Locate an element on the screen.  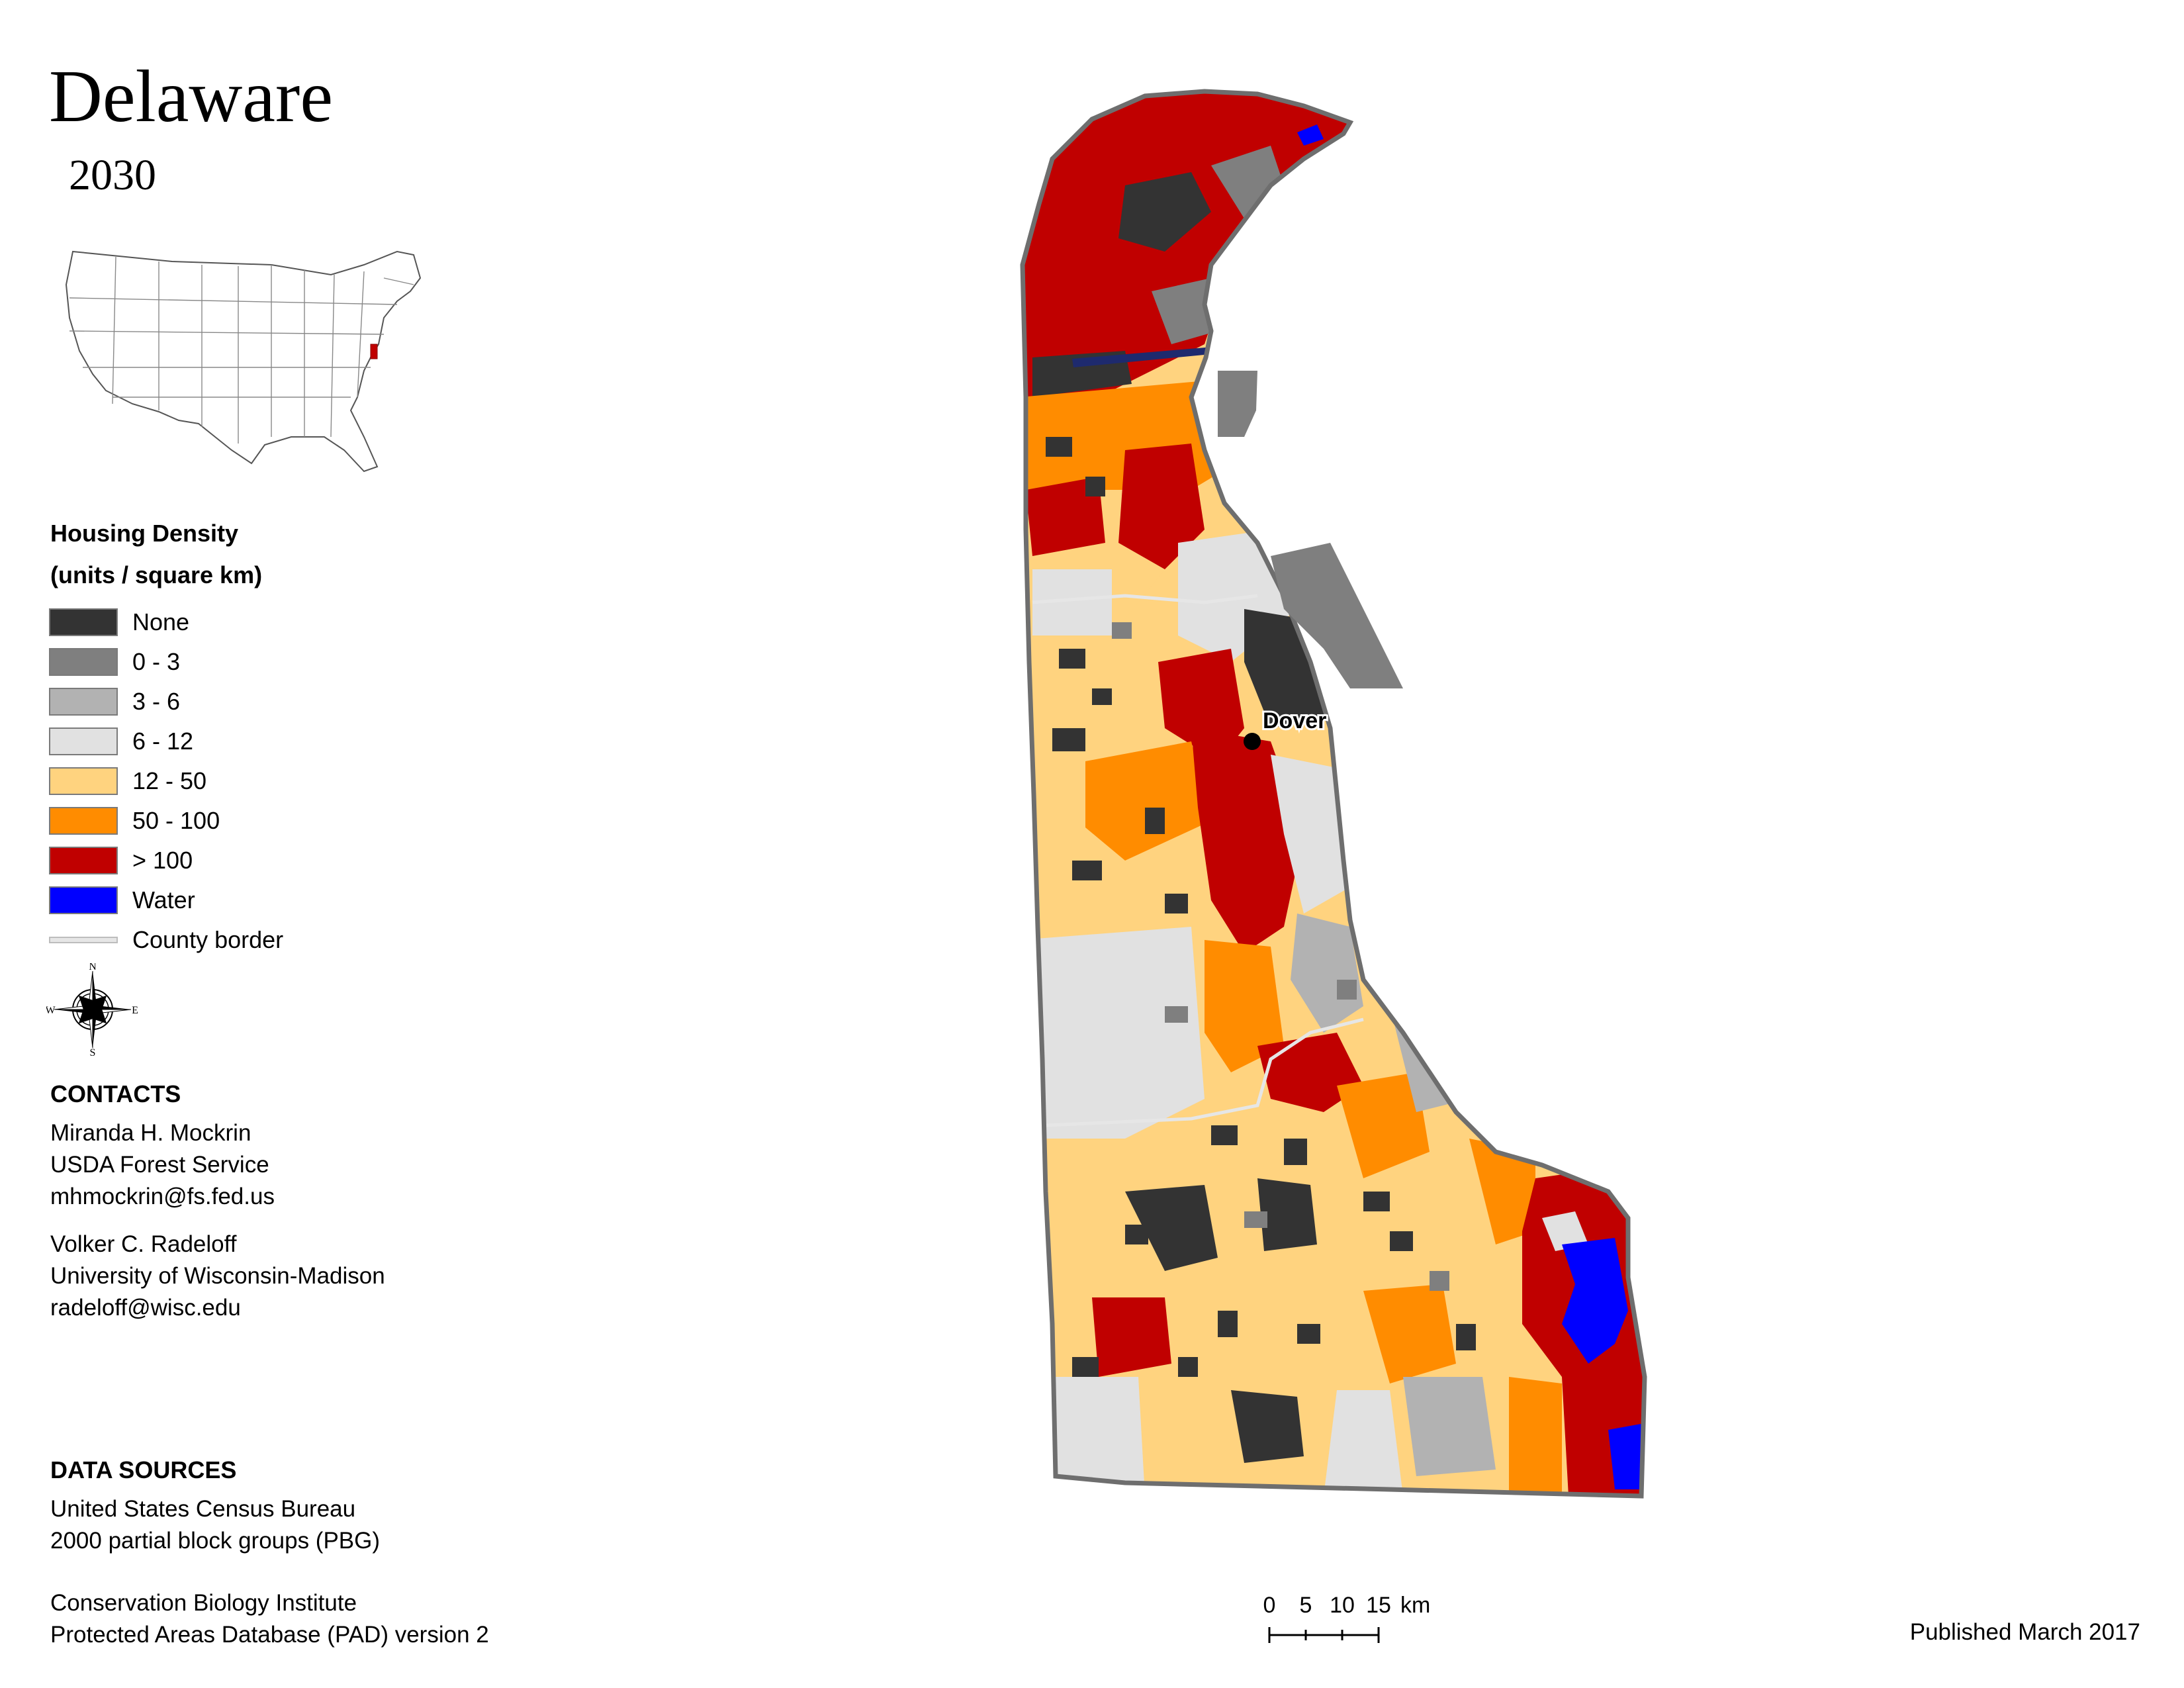
legend-label: 50 - 100 is located at coordinates (176, 820).